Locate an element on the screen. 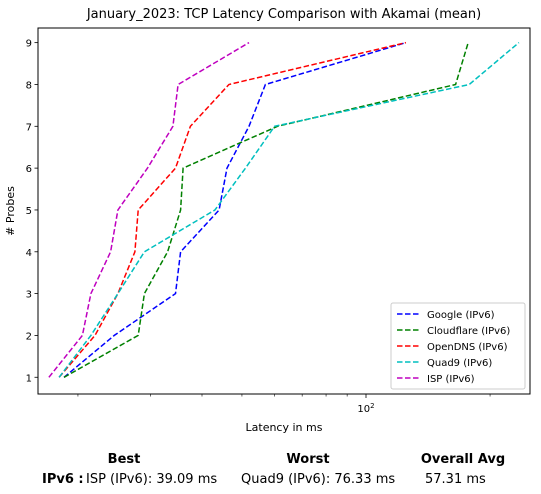 This screenshot has height=494, width=541. overall-avg-header: Overall Avg is located at coordinates (463, 459).